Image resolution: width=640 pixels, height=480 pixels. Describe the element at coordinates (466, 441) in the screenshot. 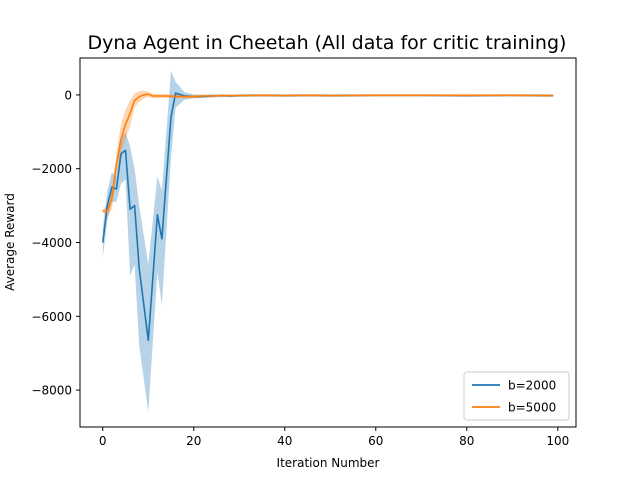

I see `x-tick-label: 80` at that location.